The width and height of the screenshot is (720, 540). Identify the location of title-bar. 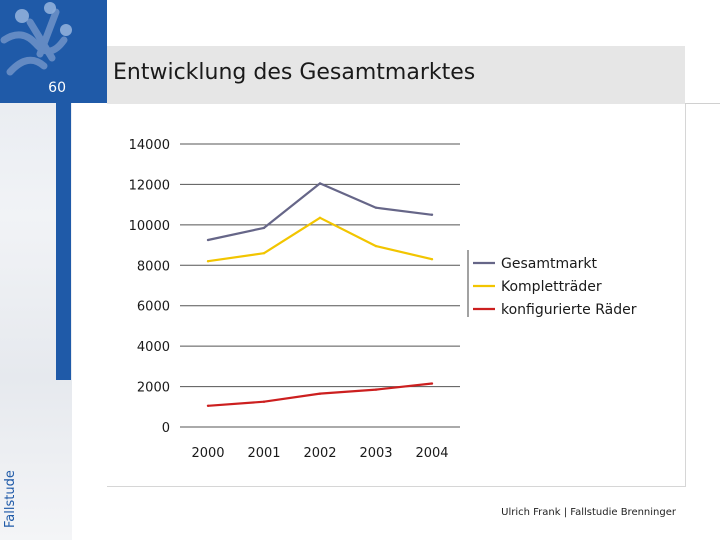
(396, 75).